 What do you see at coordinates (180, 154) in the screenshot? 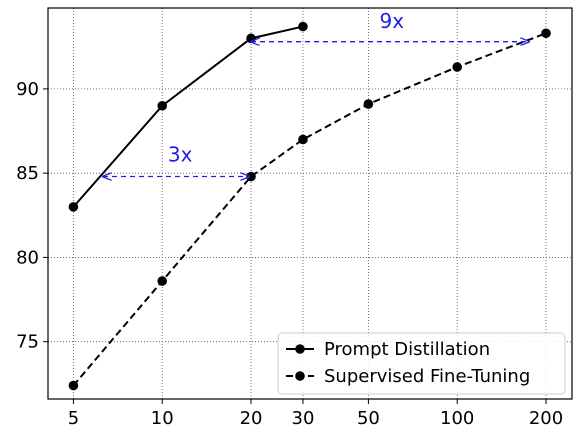
I see `annotation-label: 3x` at bounding box center [180, 154].